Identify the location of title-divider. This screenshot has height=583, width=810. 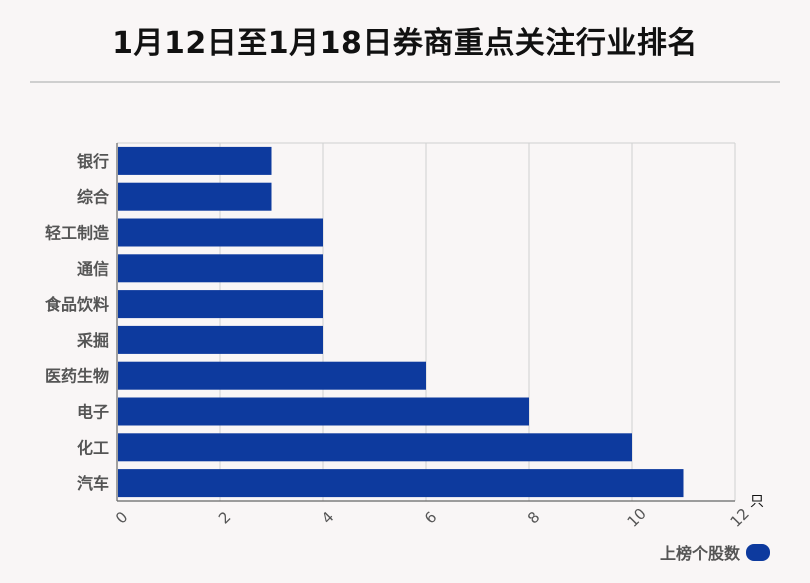
(405, 82).